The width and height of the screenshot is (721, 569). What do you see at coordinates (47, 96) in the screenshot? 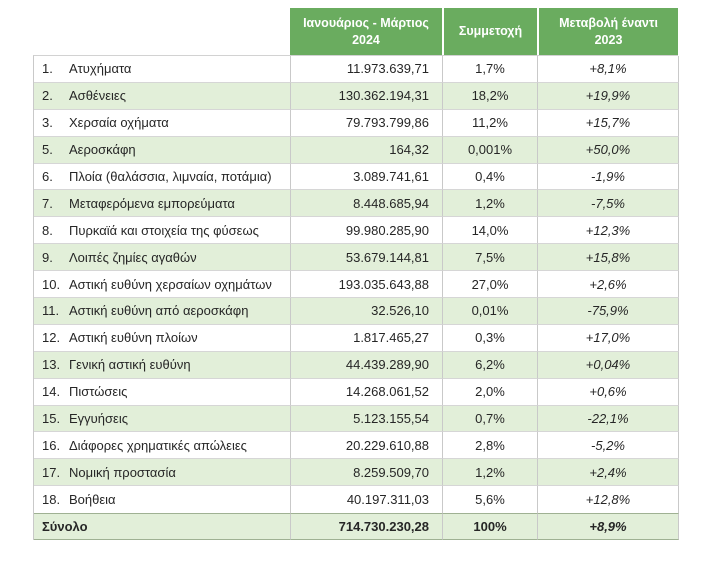
I see `row-number: 2.` at bounding box center [47, 96].